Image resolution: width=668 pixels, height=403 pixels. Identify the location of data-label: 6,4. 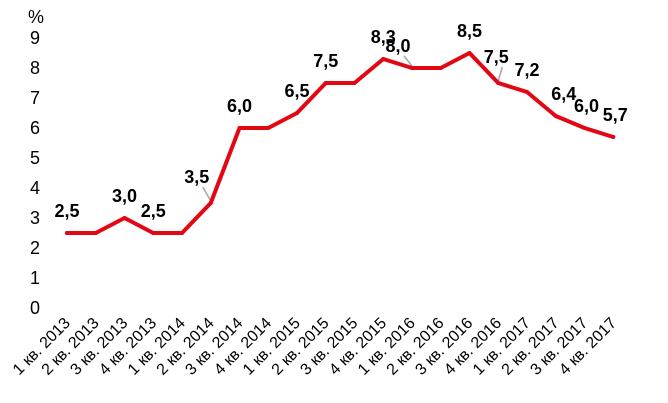
(563, 94).